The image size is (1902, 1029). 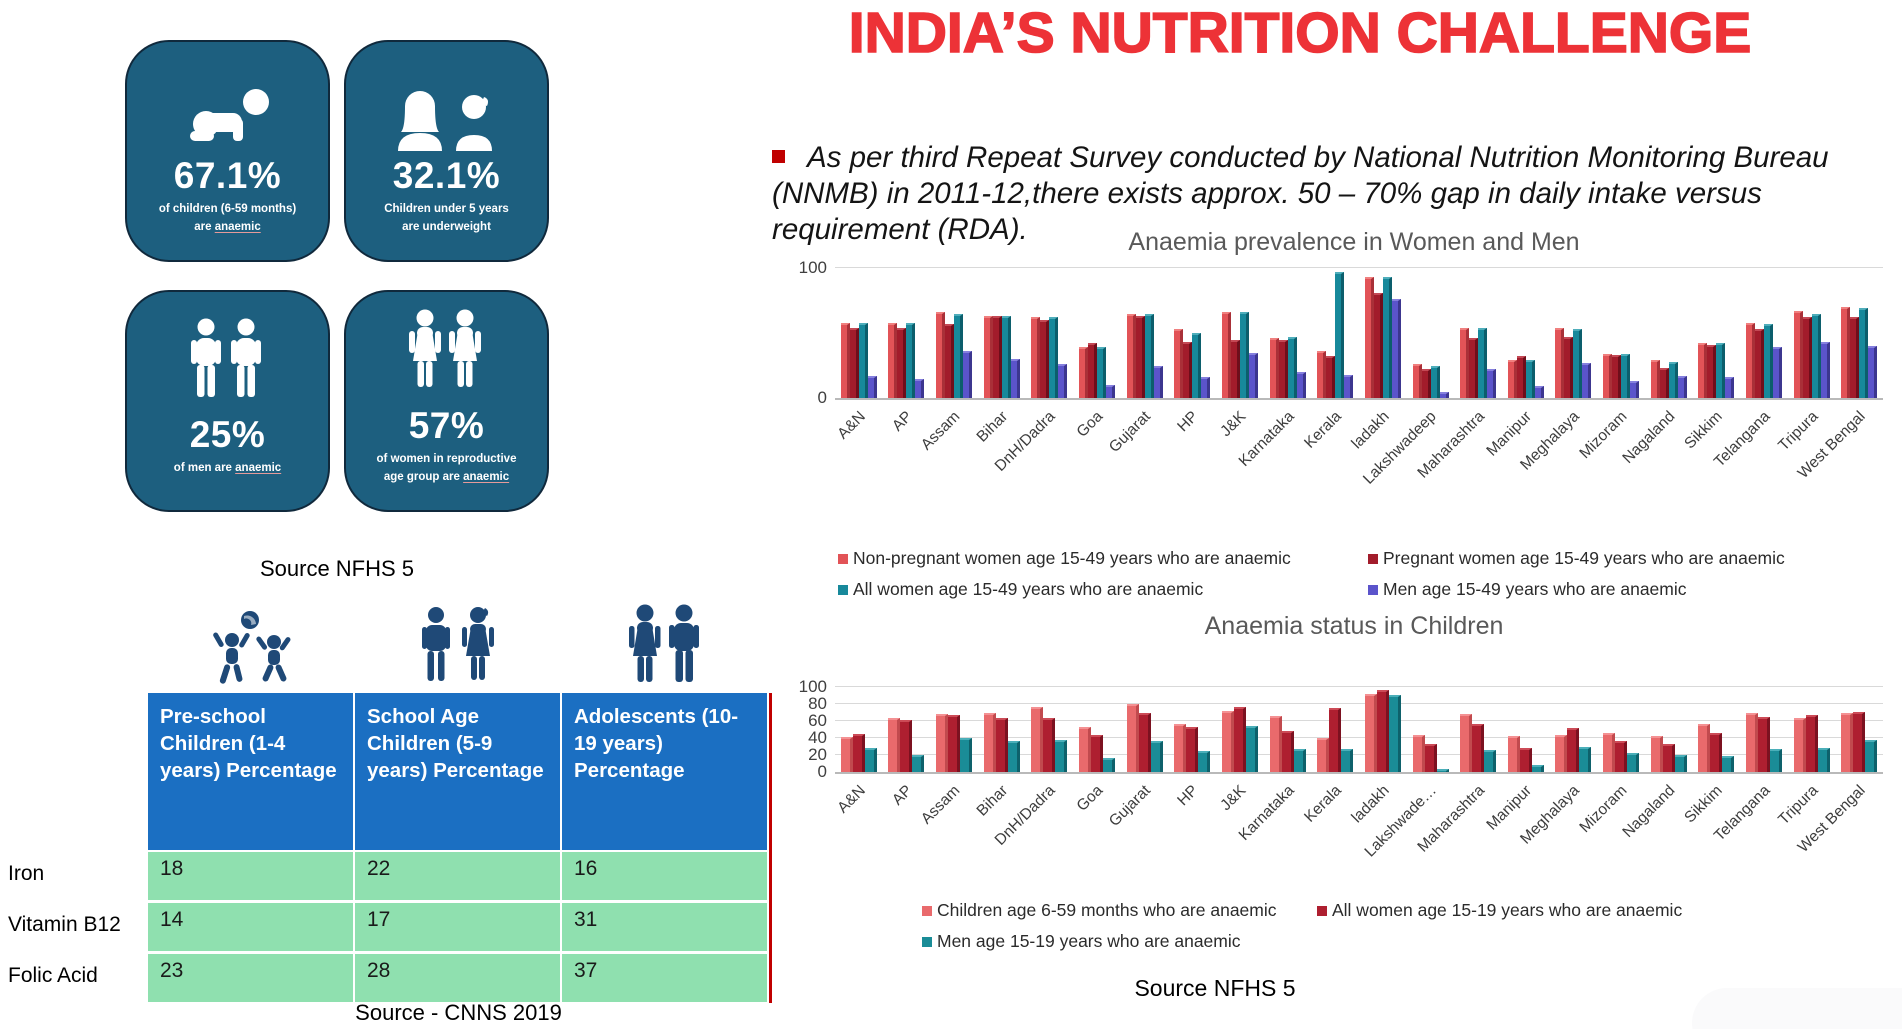 What do you see at coordinates (227, 227) in the screenshot?
I see `stat-caption-line2: are anaemic` at bounding box center [227, 227].